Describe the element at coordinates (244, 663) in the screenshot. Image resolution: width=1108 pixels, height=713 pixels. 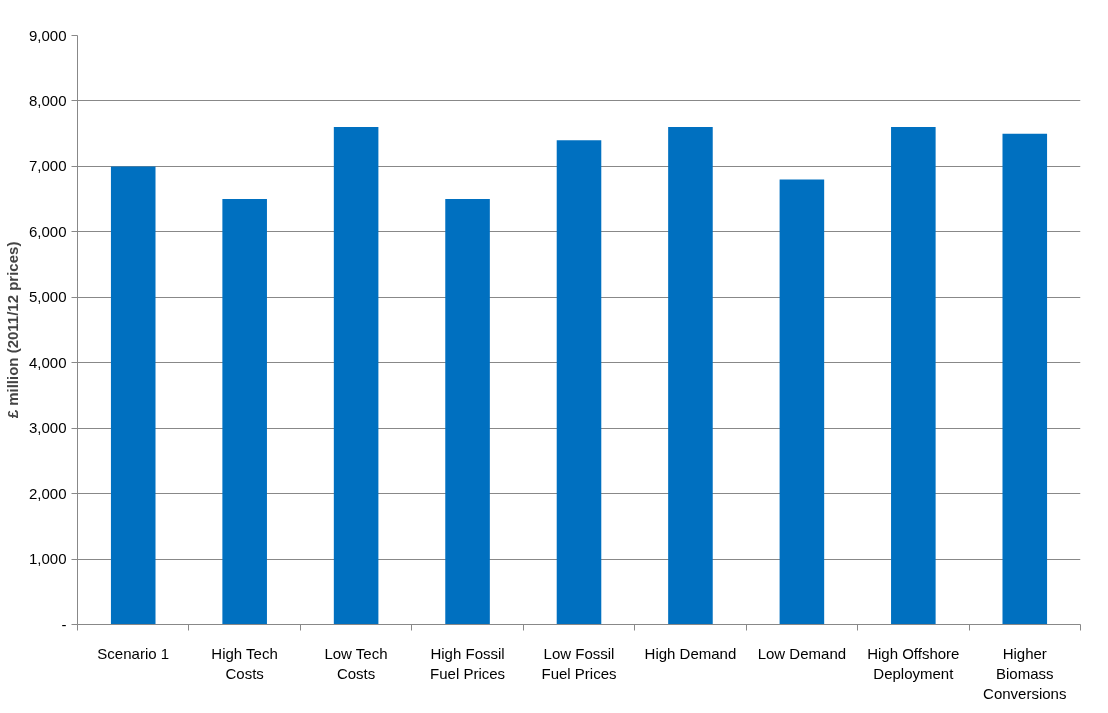
I see `x-tick-label: High Tech Costs` at that location.